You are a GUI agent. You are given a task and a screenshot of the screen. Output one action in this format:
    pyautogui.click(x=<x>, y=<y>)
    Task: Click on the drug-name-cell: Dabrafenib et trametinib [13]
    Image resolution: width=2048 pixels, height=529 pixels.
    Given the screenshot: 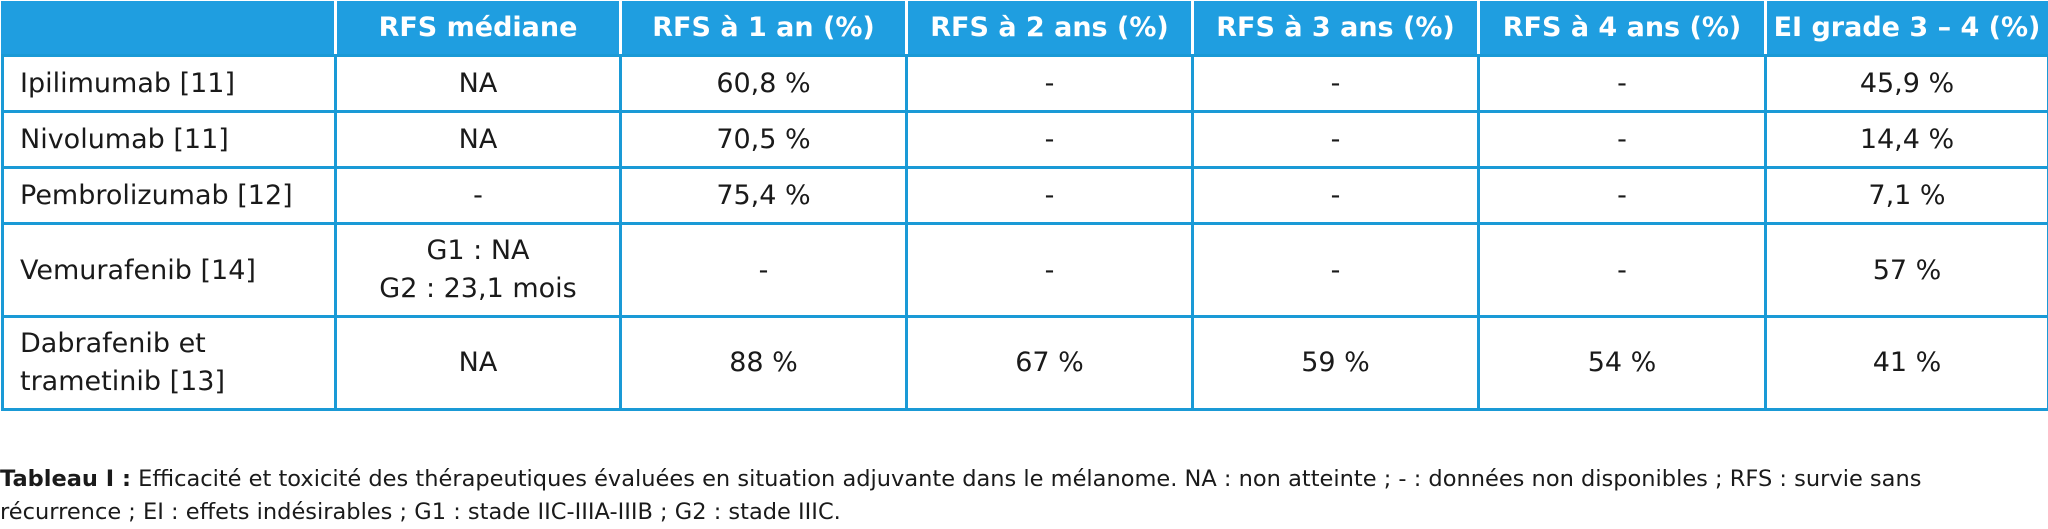 What is the action you would take?
    pyautogui.click(x=169, y=363)
    